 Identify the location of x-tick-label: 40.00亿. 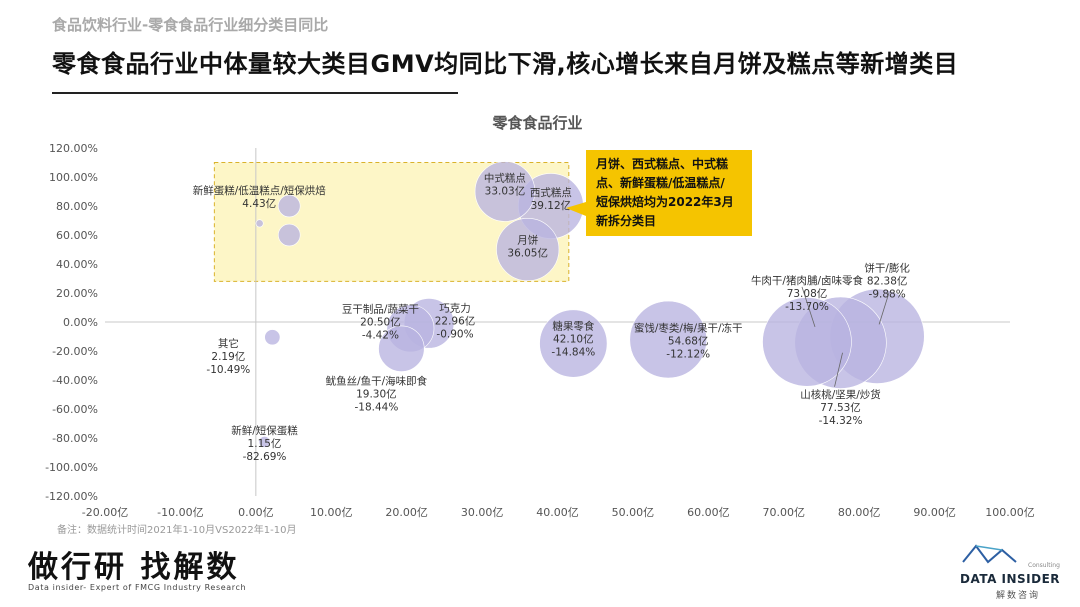
(557, 512).